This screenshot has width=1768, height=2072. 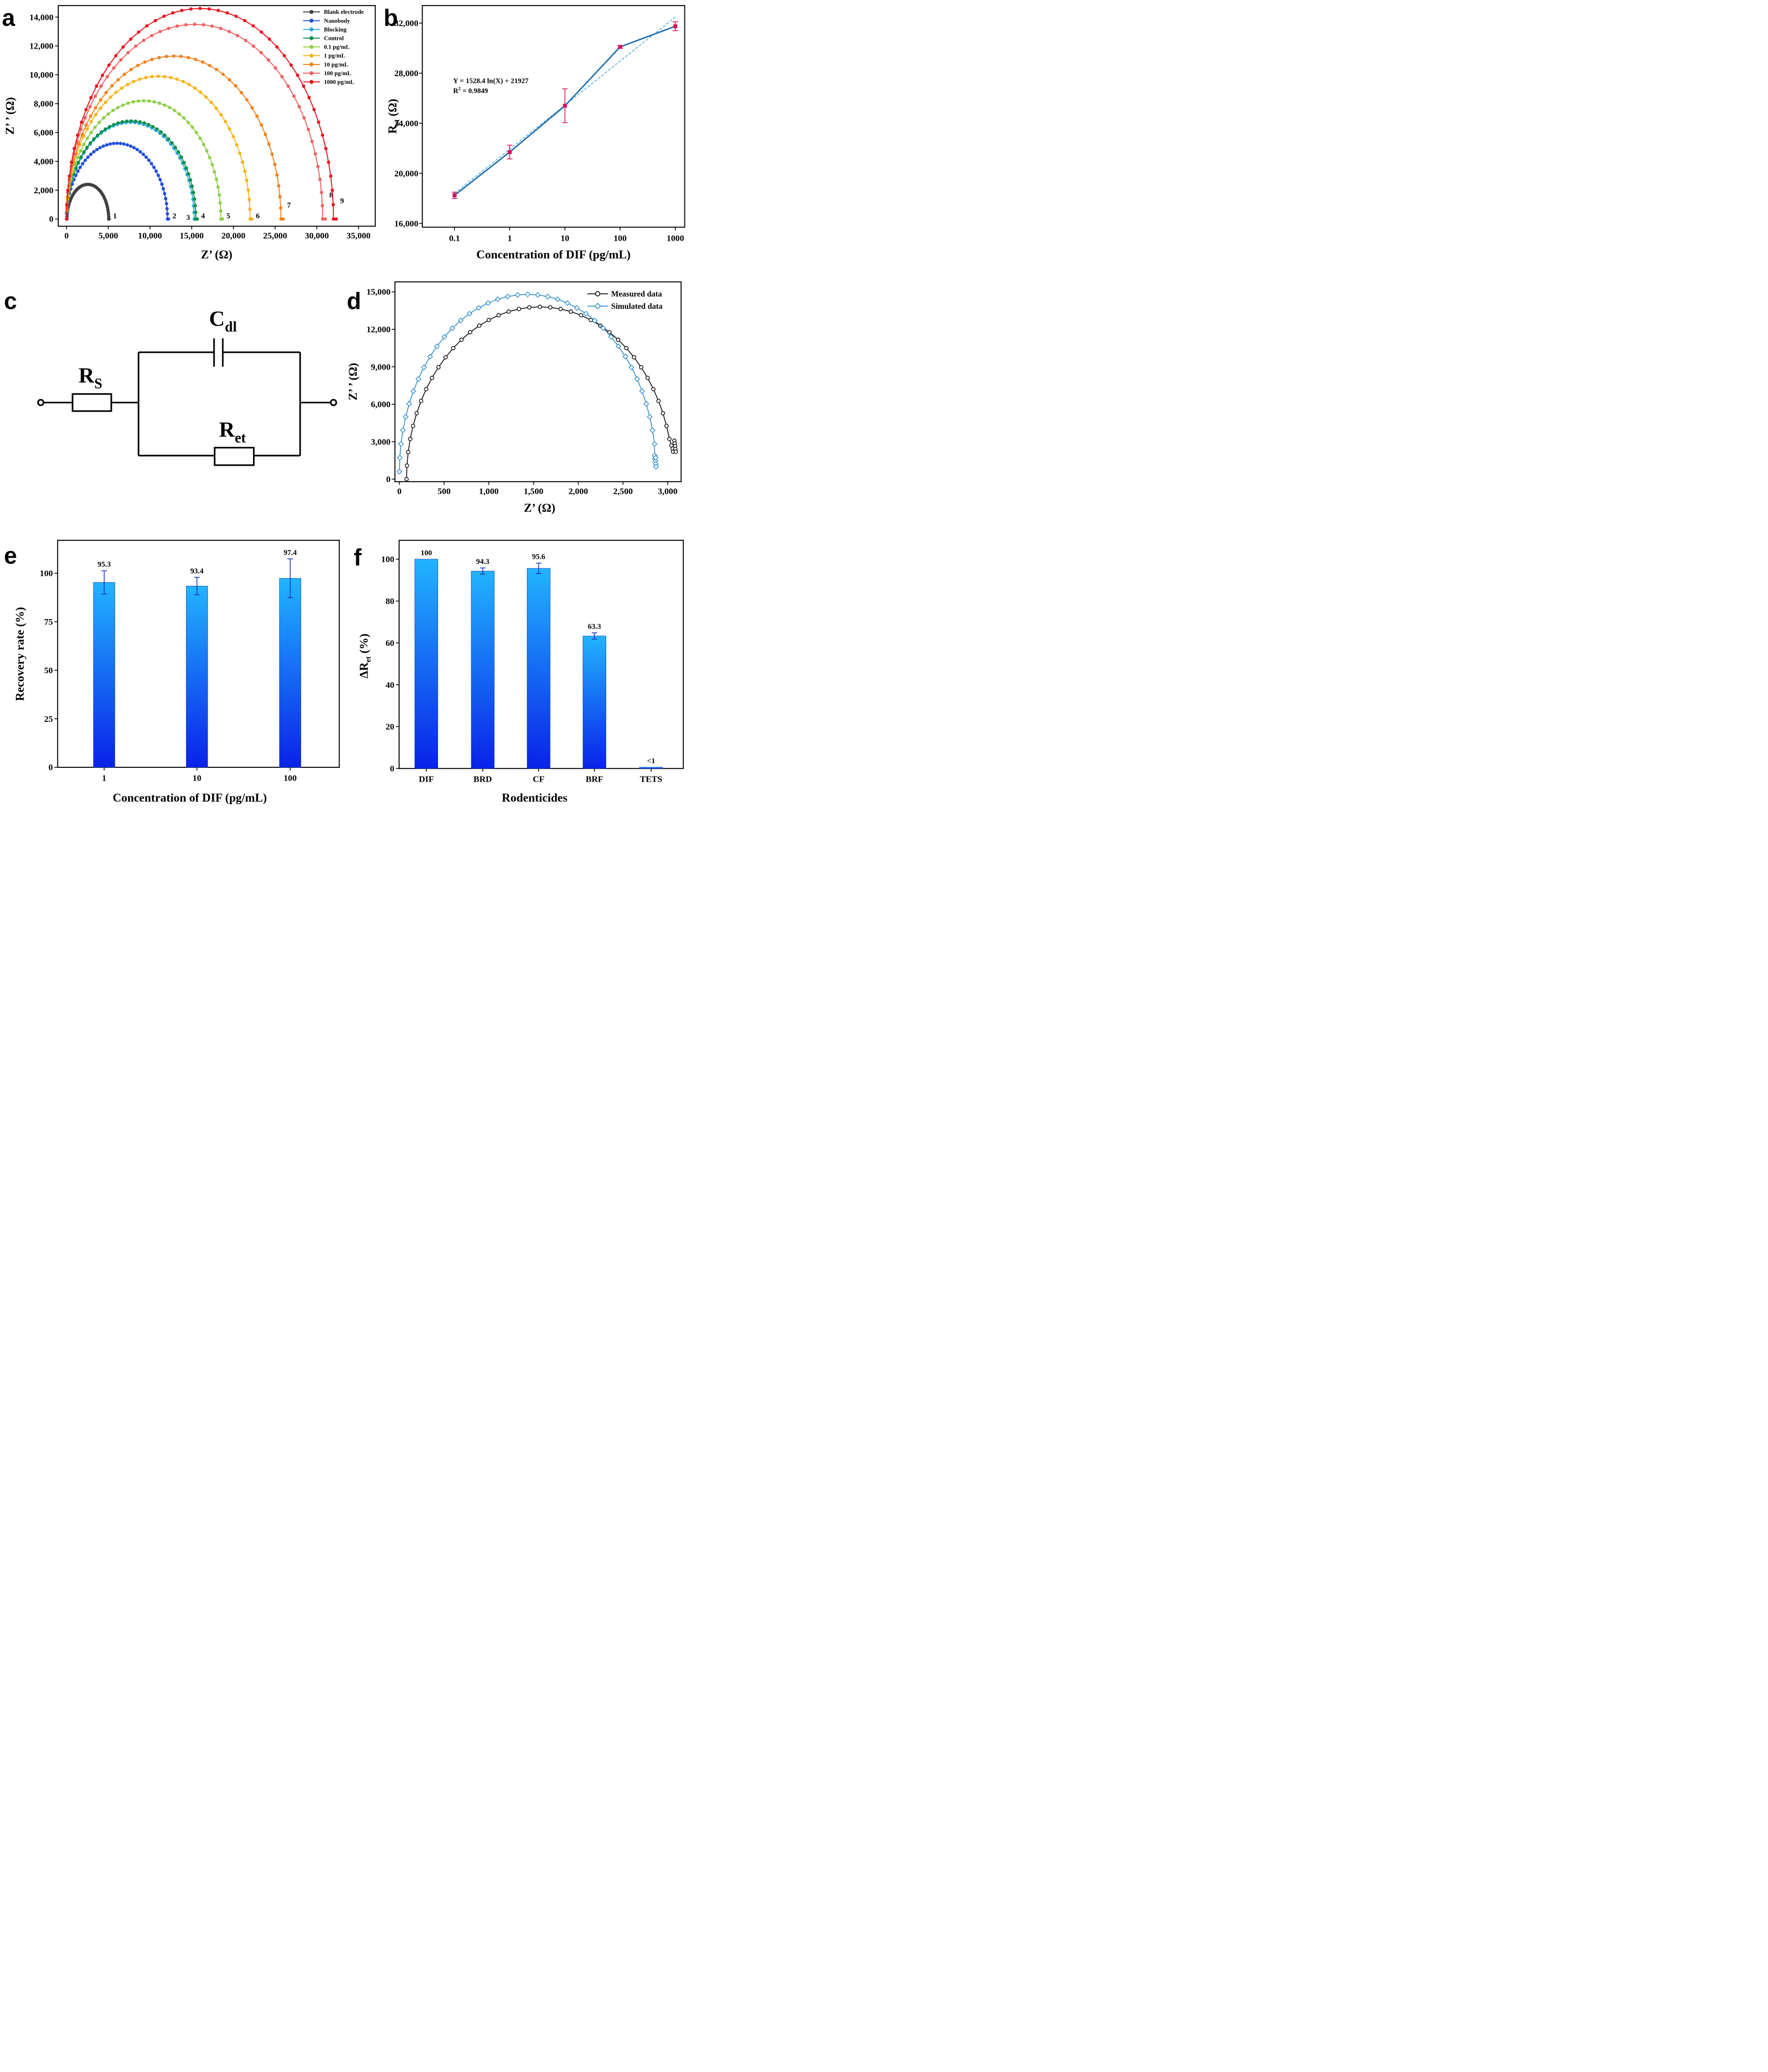 What do you see at coordinates (540, 508) in the screenshot?
I see `chart-d-xlabel: Z’ (Ω)` at bounding box center [540, 508].